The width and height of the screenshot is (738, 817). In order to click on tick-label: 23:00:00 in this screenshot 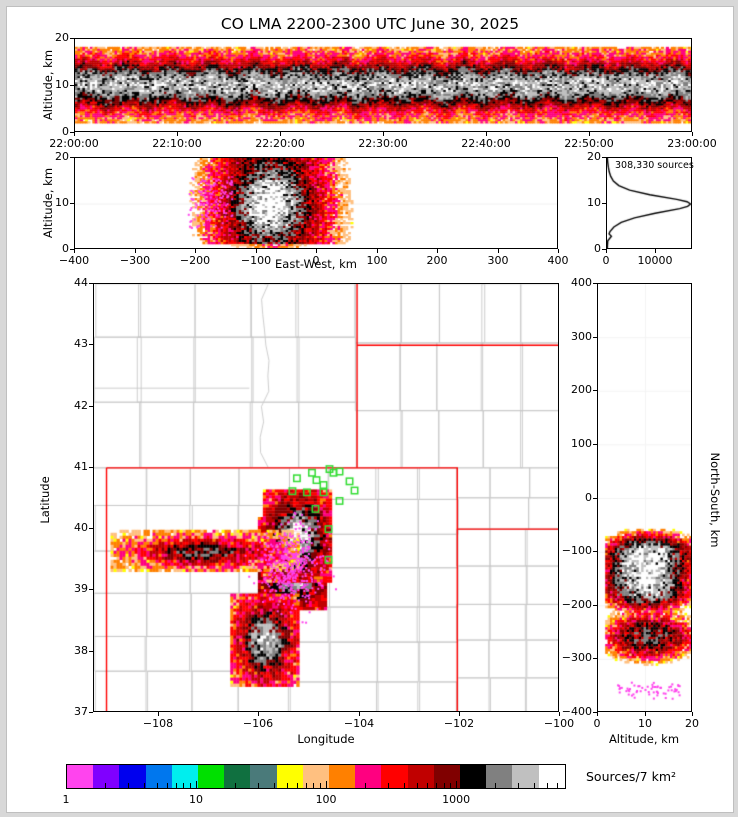, I will do `click(692, 143)`.